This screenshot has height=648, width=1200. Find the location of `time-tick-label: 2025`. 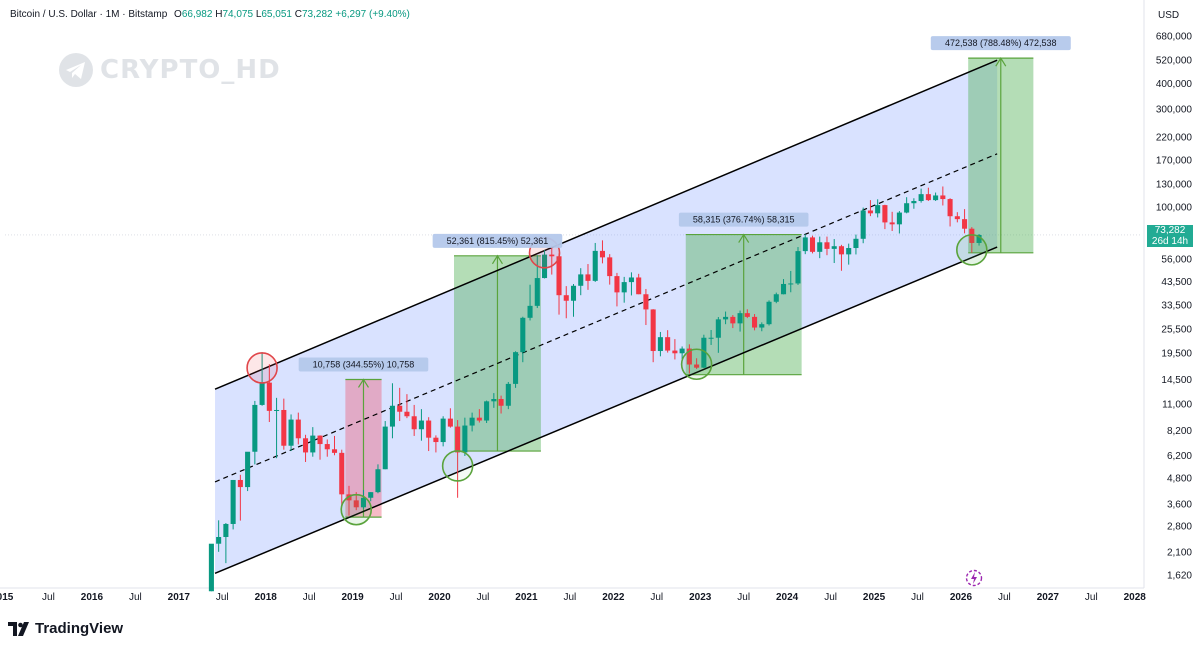

time-tick-label: 2025 is located at coordinates (874, 597).